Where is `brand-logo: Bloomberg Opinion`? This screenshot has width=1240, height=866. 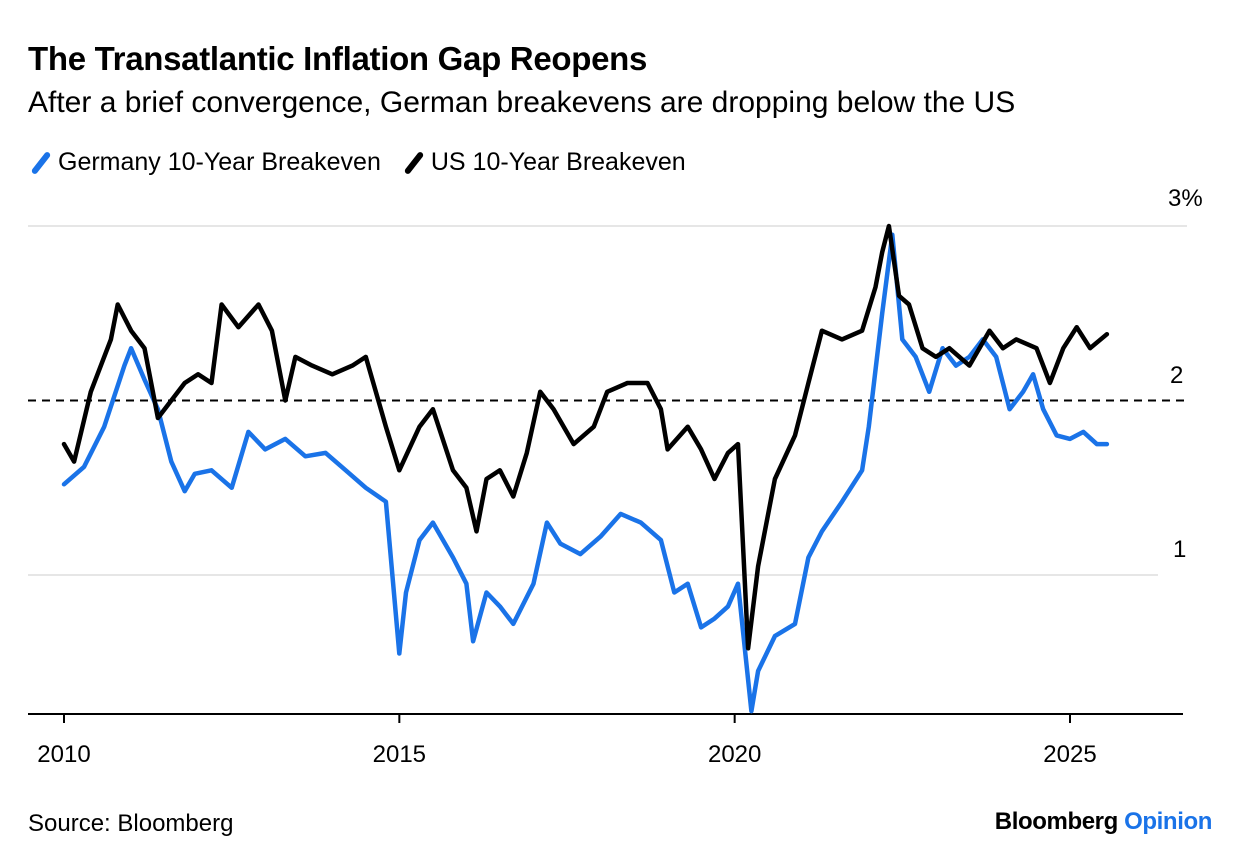 brand-logo: Bloomberg Opinion is located at coordinates (1103, 822).